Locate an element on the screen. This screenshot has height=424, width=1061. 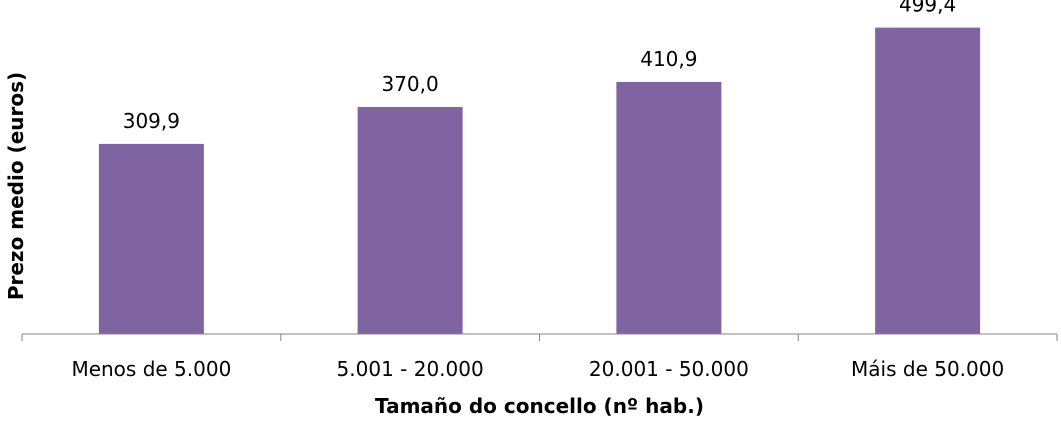
y-axis-title: Prezo medio (euros) is located at coordinates (16, 186).